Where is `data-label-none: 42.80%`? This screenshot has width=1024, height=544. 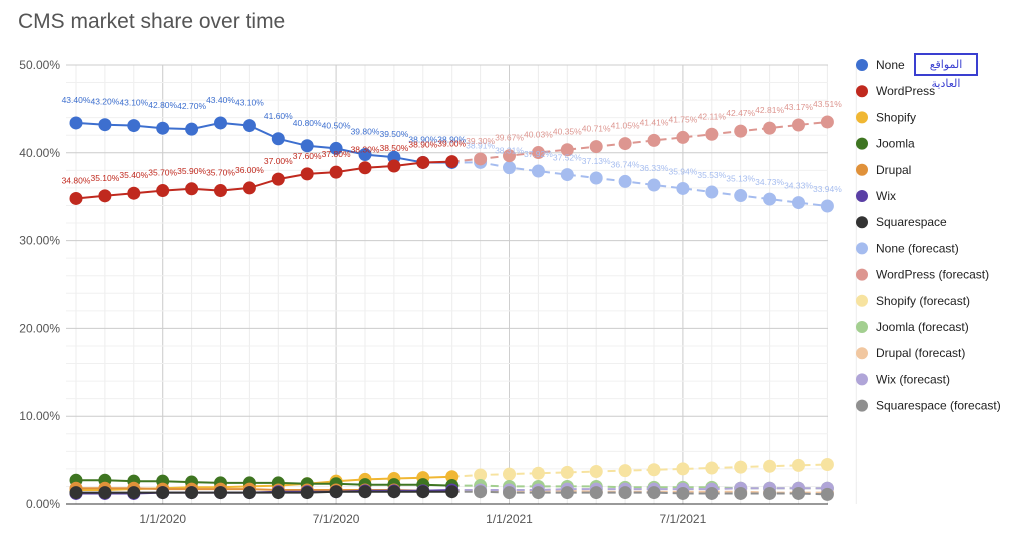
data-label-none: 42.80% is located at coordinates (162, 105).